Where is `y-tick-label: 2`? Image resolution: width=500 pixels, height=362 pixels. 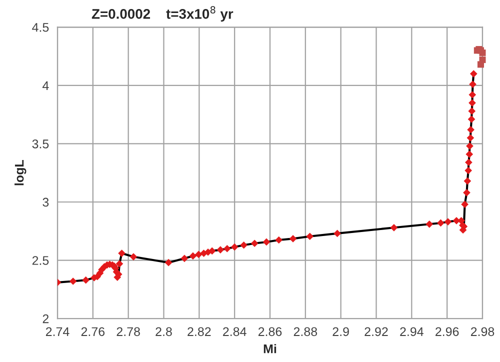
y-tick-label: 2 is located at coordinates (45, 319).